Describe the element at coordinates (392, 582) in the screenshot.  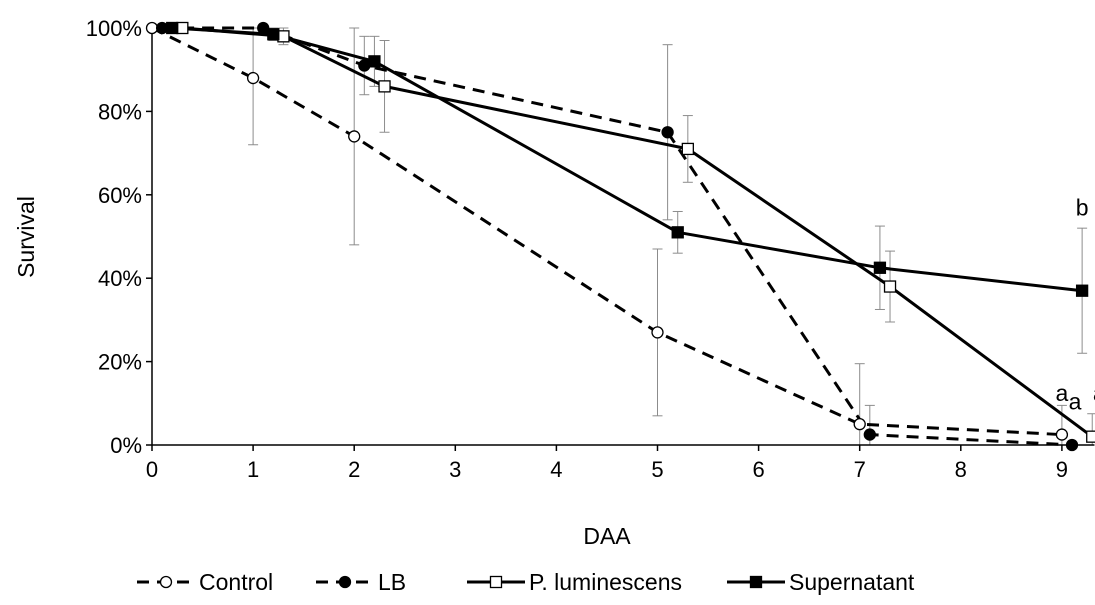
I see `legend-label-lb: LB` at that location.